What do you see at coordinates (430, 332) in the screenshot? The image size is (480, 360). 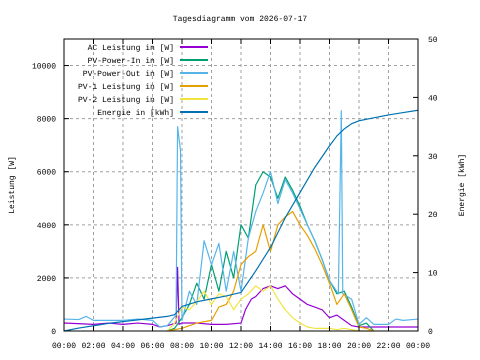 I see `y2-tick-label: 0` at bounding box center [430, 332].